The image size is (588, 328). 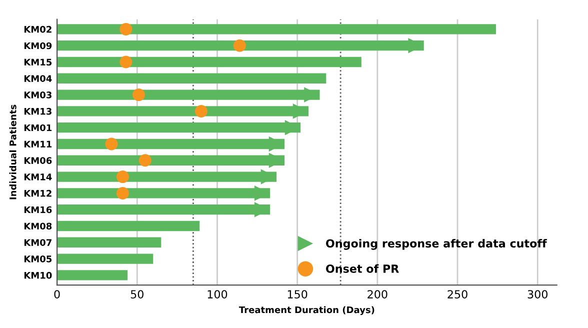 I want to click on y-tick-label: KM01, so click(x=38, y=128).